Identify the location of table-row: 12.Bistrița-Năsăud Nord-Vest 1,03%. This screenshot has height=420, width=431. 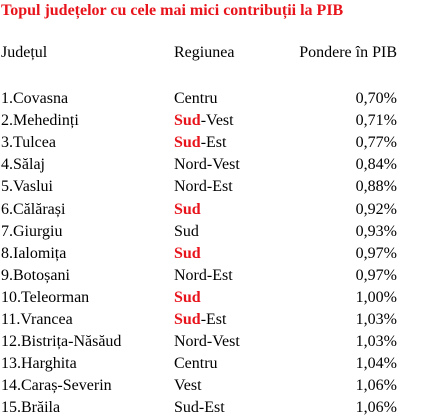
(215, 343).